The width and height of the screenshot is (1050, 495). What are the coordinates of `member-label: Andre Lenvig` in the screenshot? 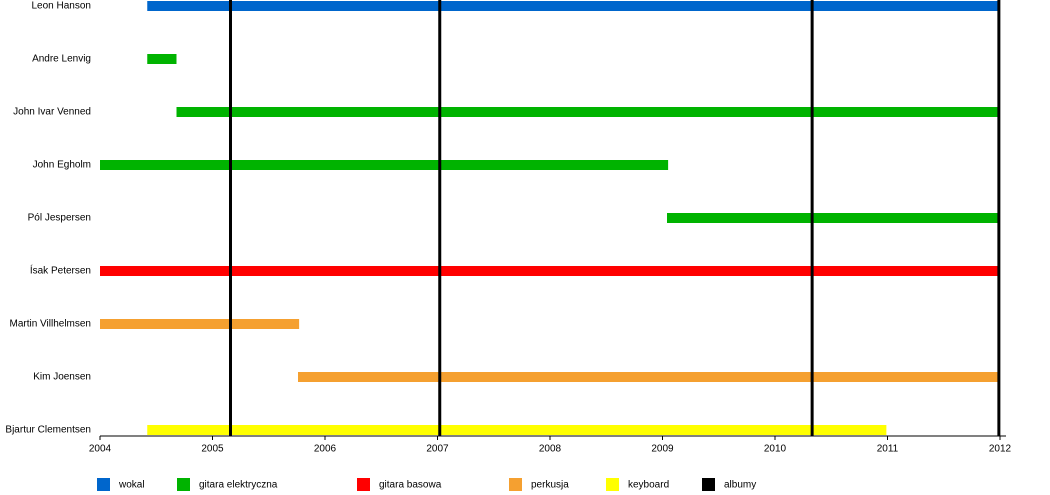 It's located at (61, 59).